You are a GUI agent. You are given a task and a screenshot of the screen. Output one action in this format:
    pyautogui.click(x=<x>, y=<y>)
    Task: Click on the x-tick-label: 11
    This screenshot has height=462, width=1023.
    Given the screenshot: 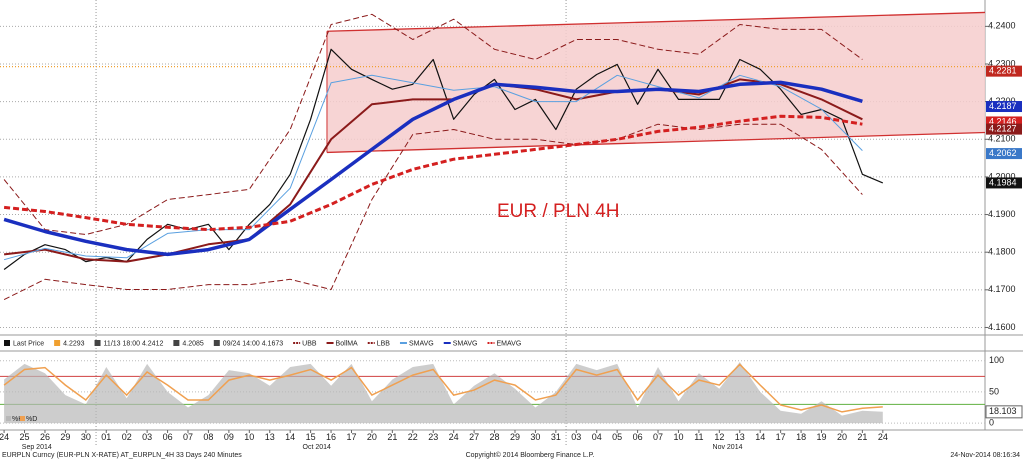 What is the action you would take?
    pyautogui.click(x=698, y=437)
    